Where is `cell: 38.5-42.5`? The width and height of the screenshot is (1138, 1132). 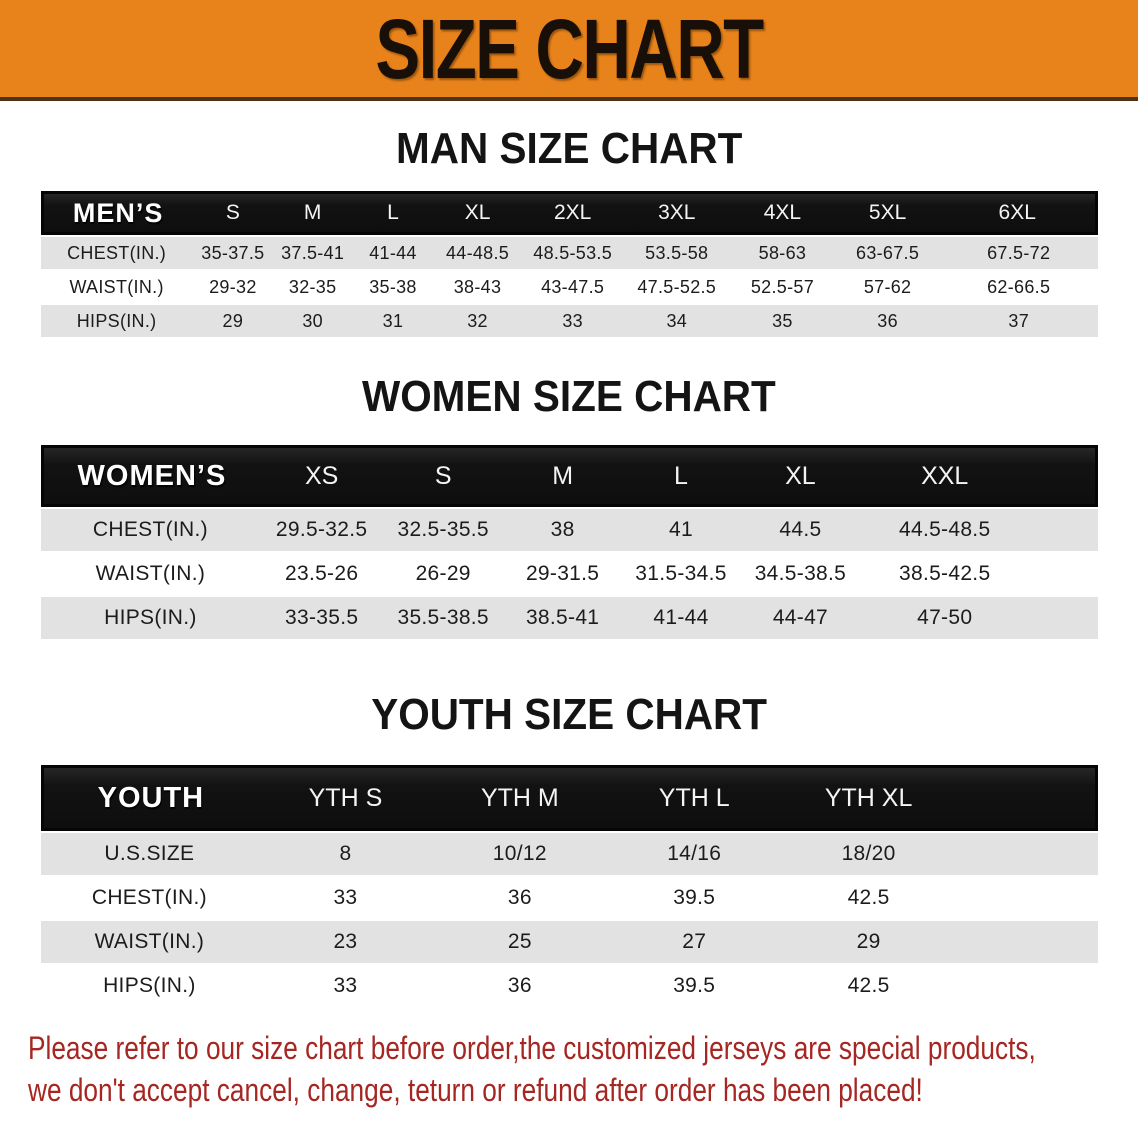
cell: 38.5-42.5 is located at coordinates (944, 573).